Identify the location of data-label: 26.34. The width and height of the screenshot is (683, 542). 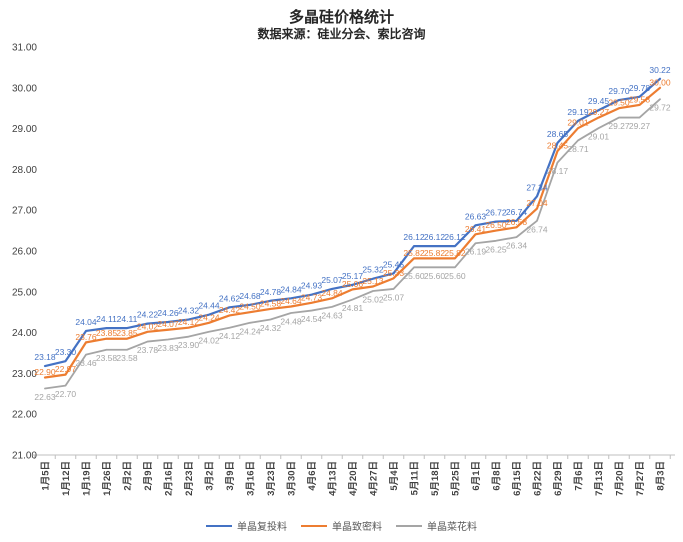
(517, 246).